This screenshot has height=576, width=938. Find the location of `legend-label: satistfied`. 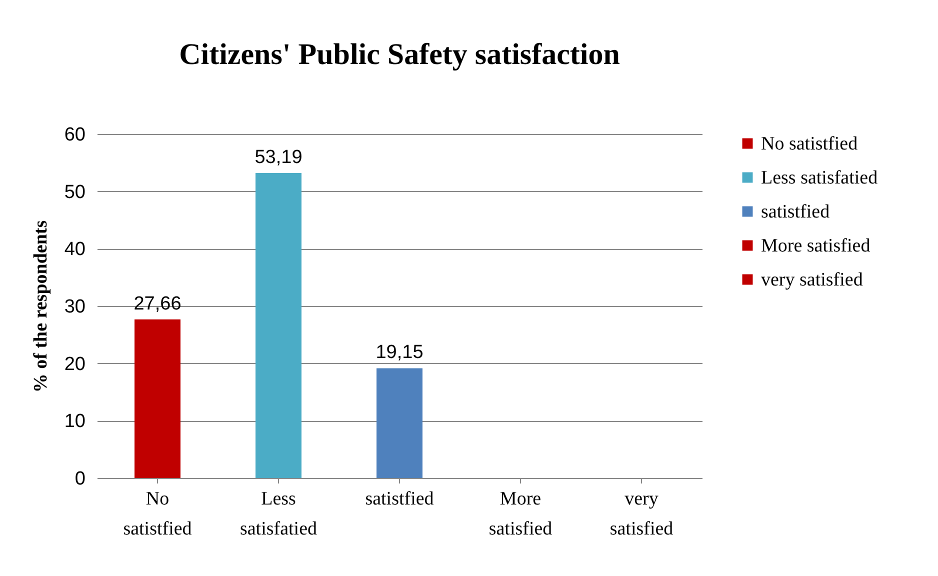

legend-label: satistfied is located at coordinates (795, 212).